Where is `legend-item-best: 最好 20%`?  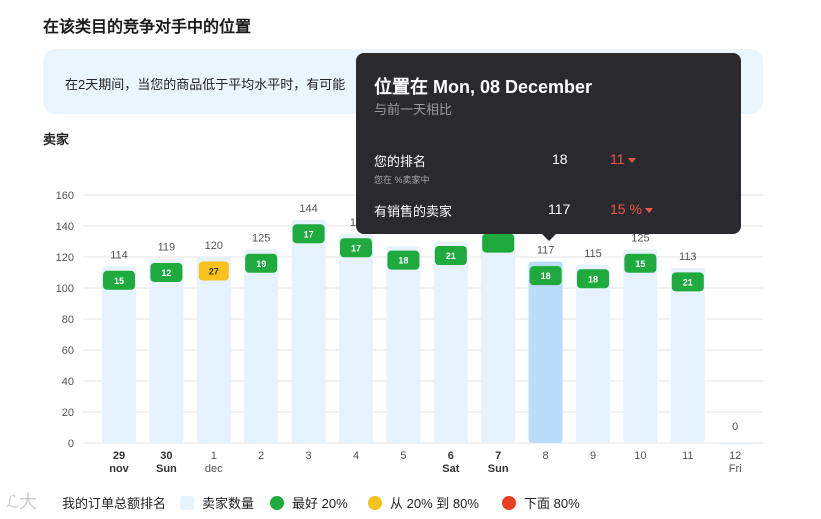
legend-item-best: 最好 20% is located at coordinates (309, 502).